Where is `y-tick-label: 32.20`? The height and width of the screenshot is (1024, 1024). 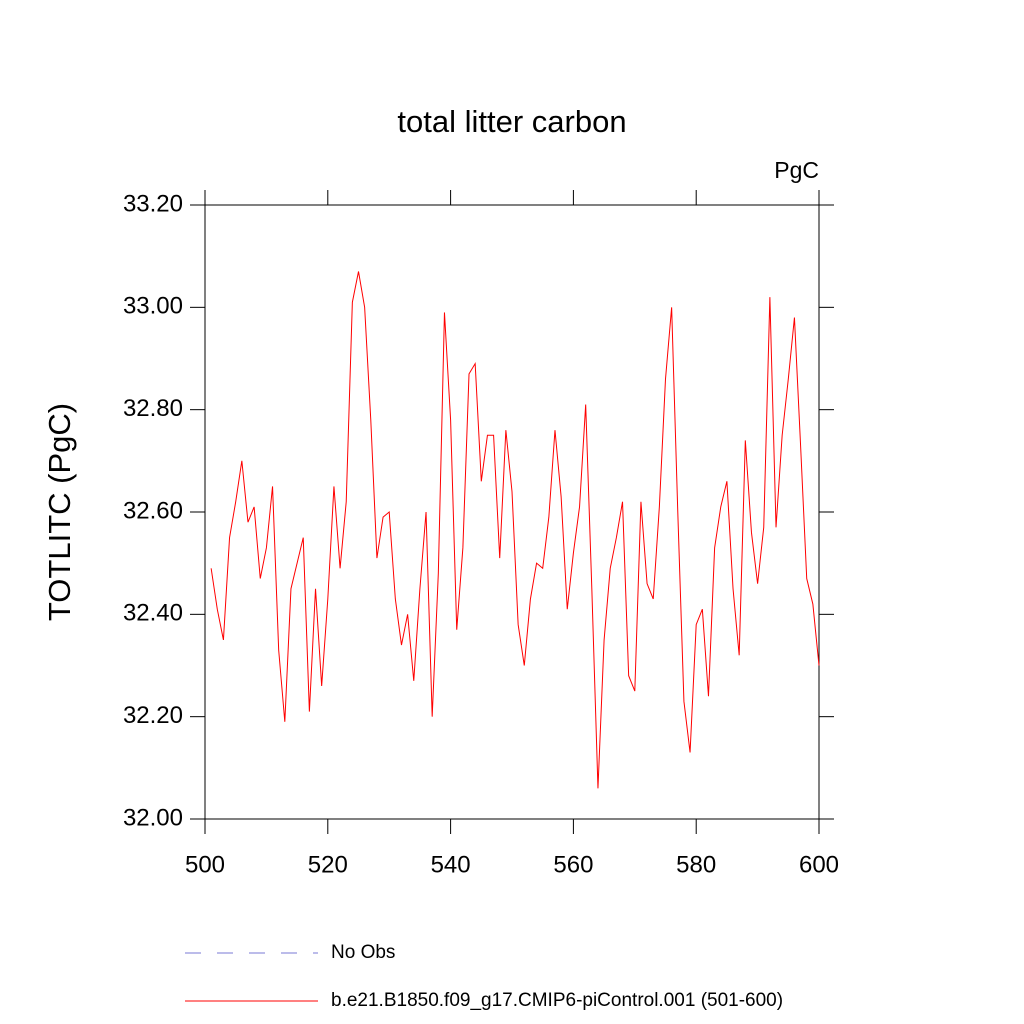 y-tick-label: 32.20 is located at coordinates (153, 715).